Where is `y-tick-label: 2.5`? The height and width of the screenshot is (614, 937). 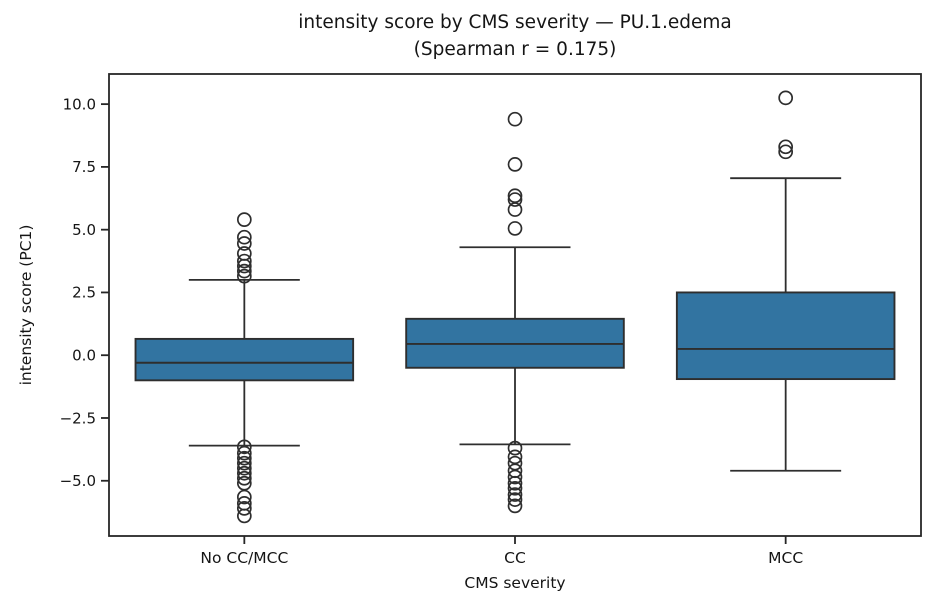 y-tick-label: 2.5 is located at coordinates (84, 293).